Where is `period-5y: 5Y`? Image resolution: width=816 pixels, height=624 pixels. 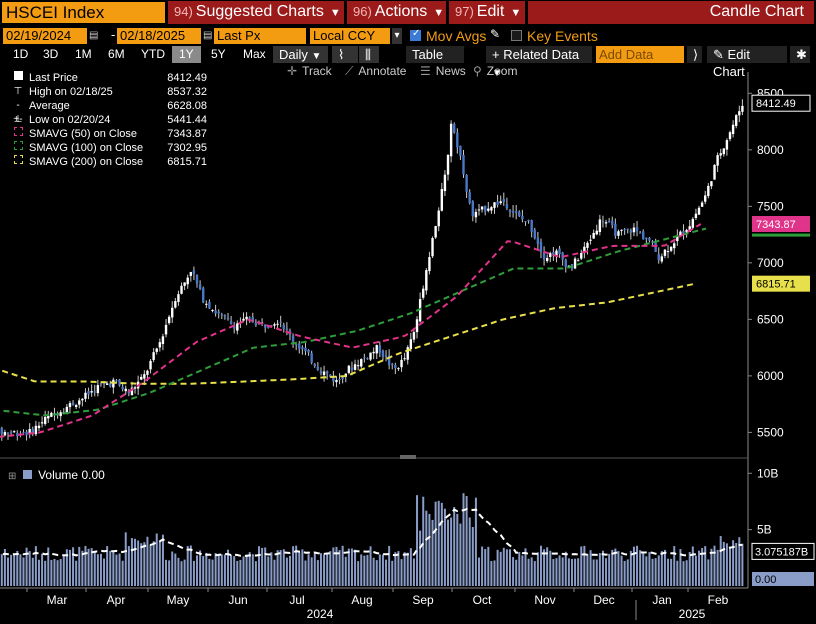
period-5y: 5Y is located at coordinates (218, 54).